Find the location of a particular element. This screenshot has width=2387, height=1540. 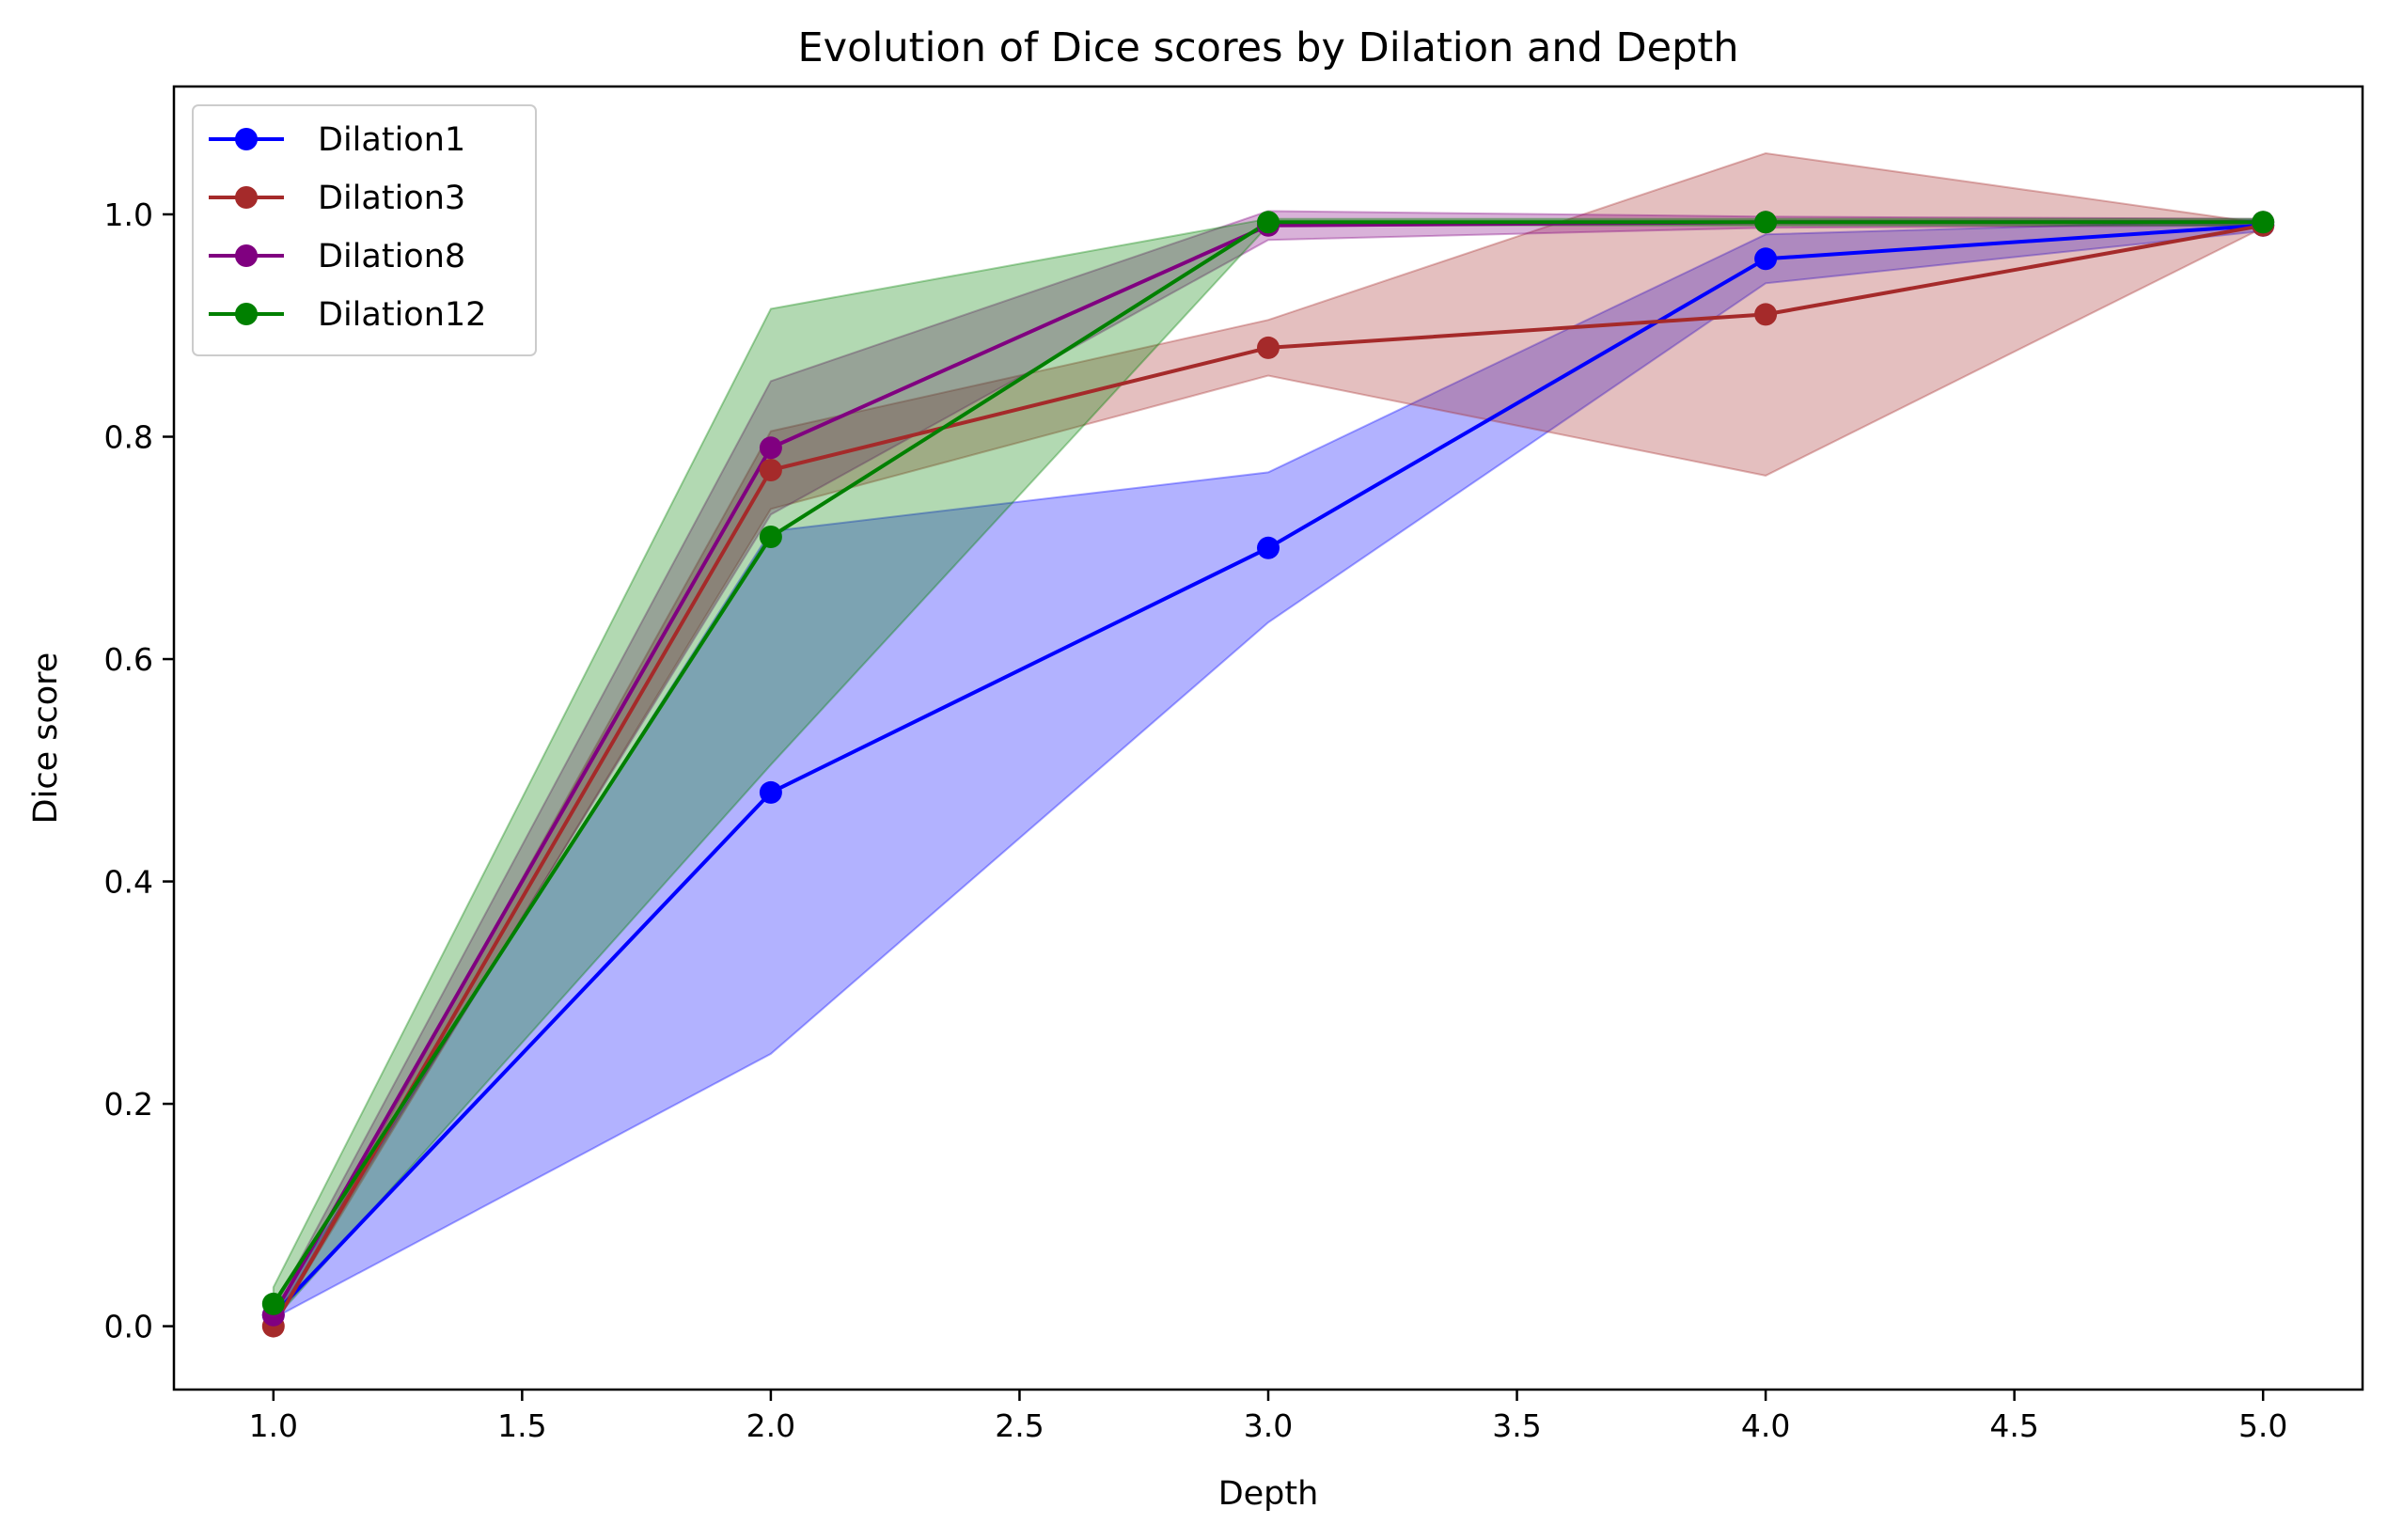

x-tick-label: 2.0 is located at coordinates (770, 1425).